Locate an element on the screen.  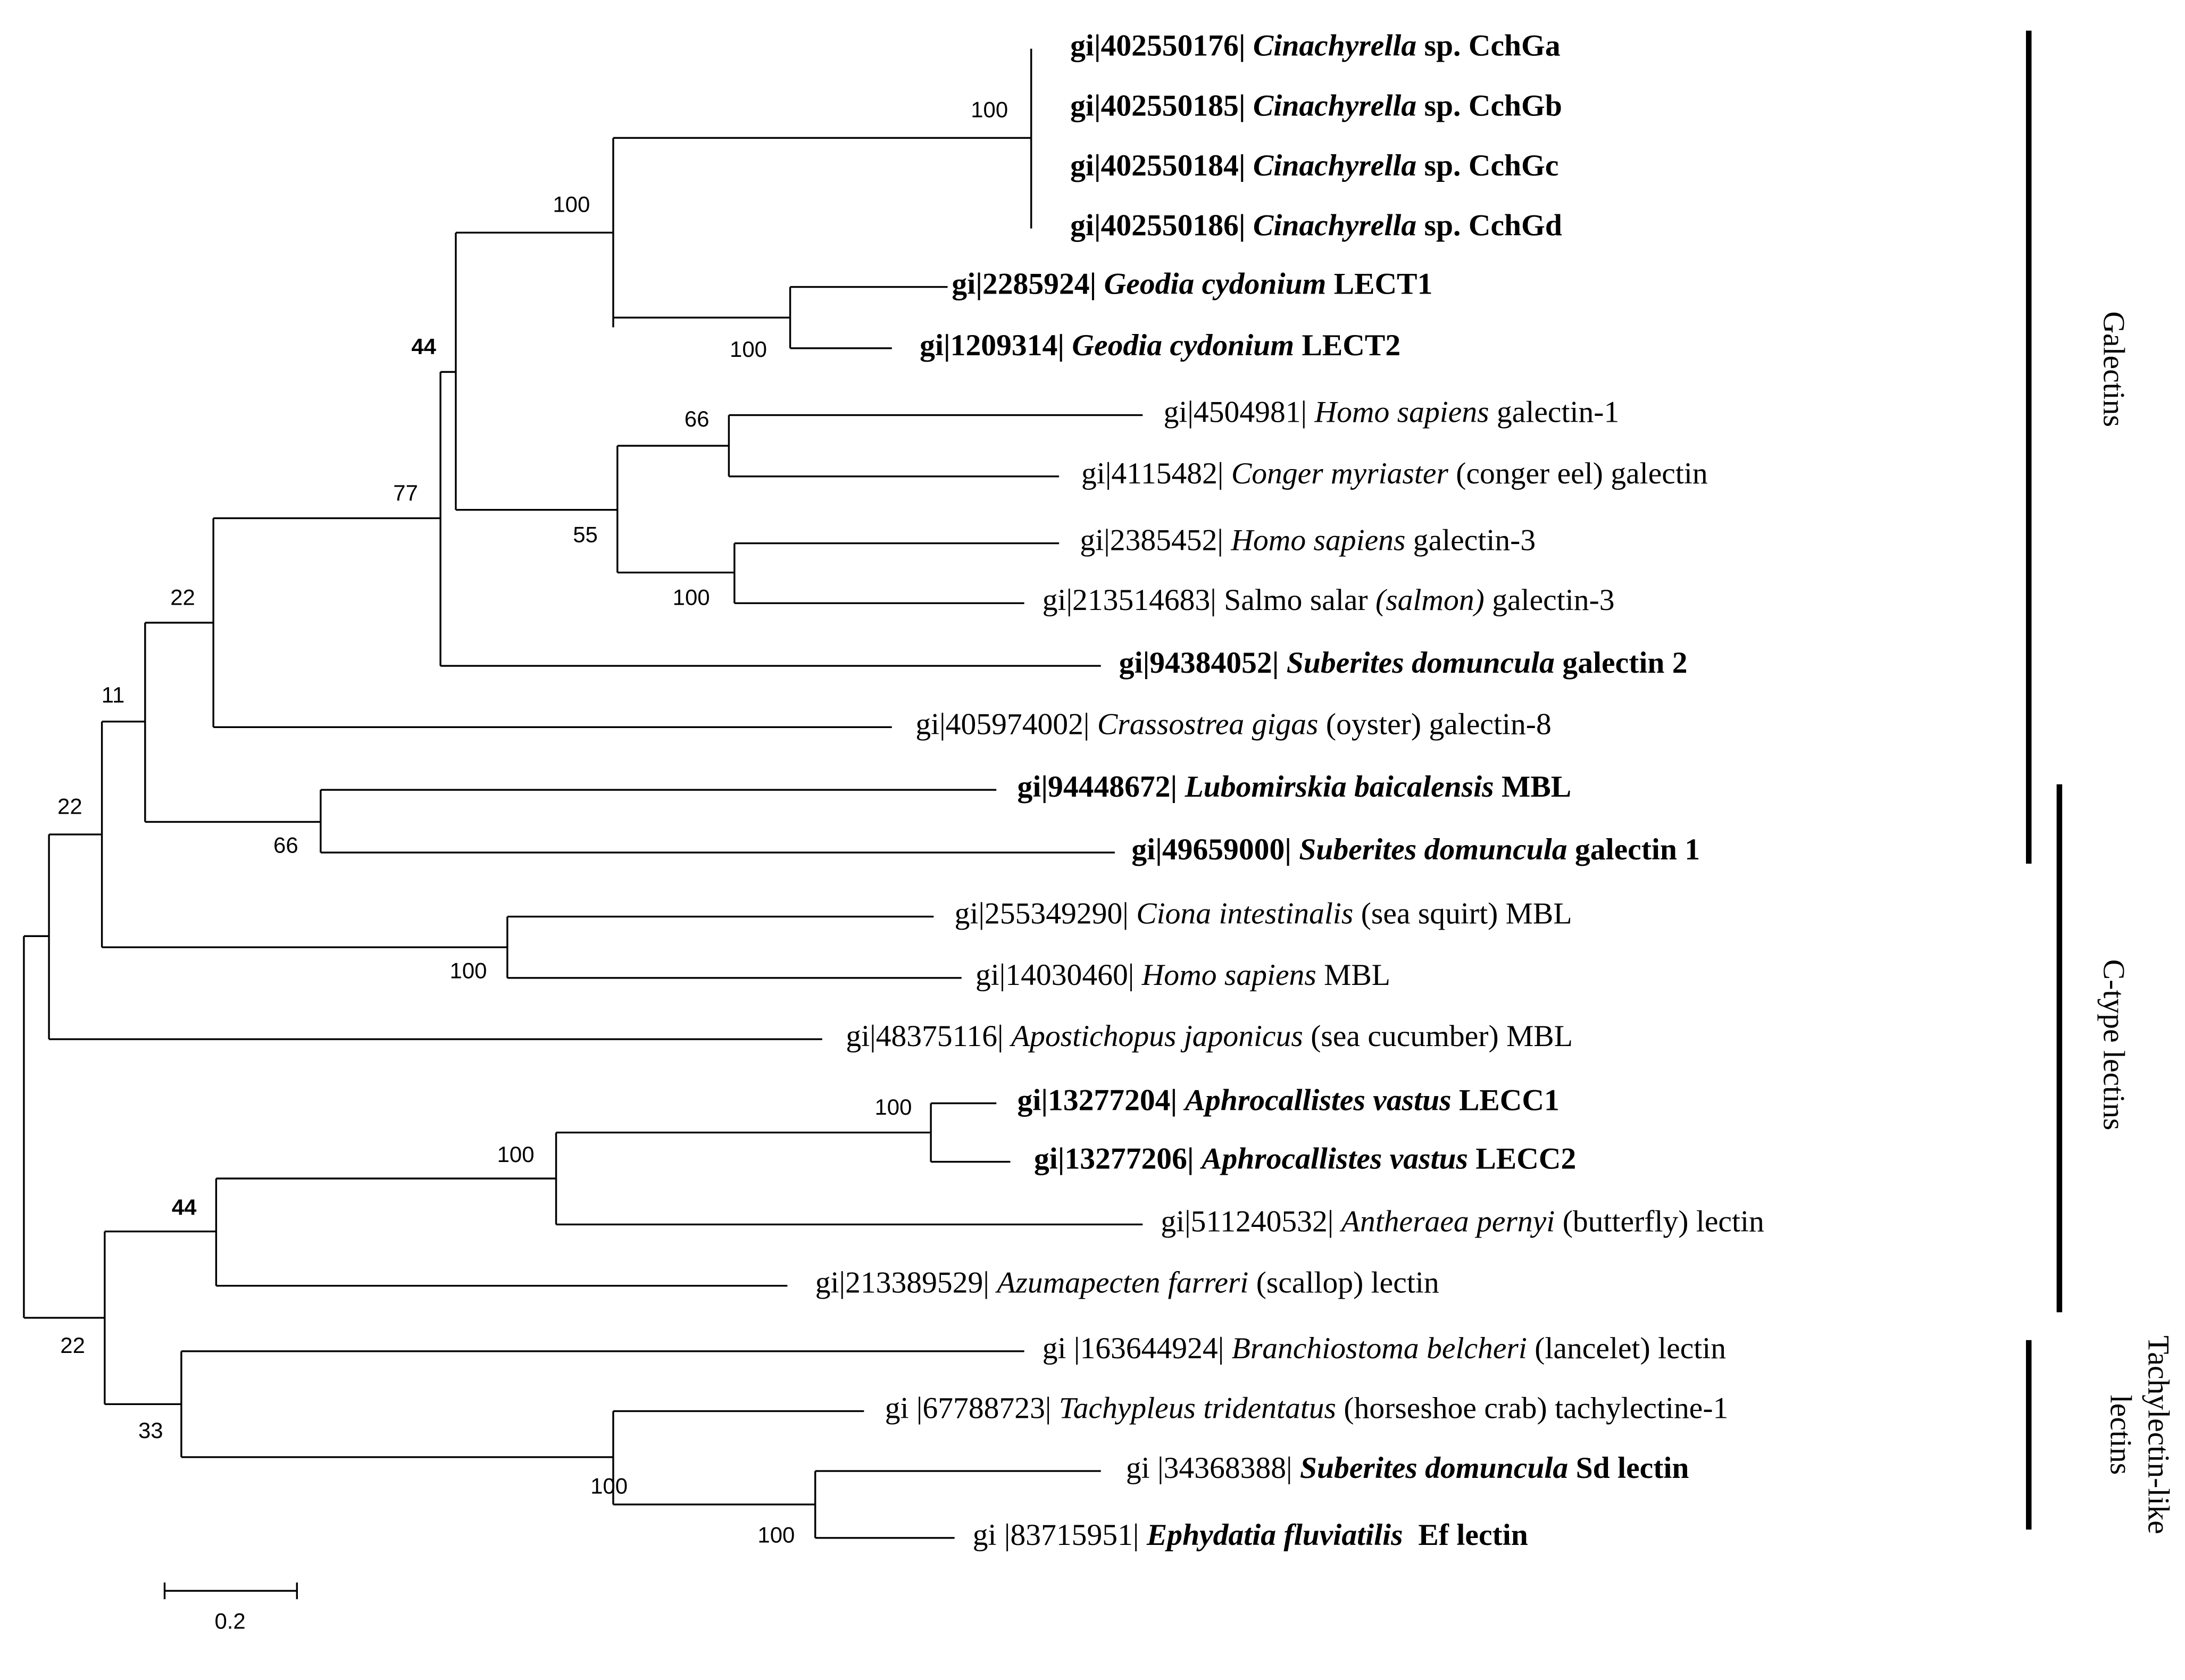
bootstrap-value: 77 is located at coordinates (405, 493).